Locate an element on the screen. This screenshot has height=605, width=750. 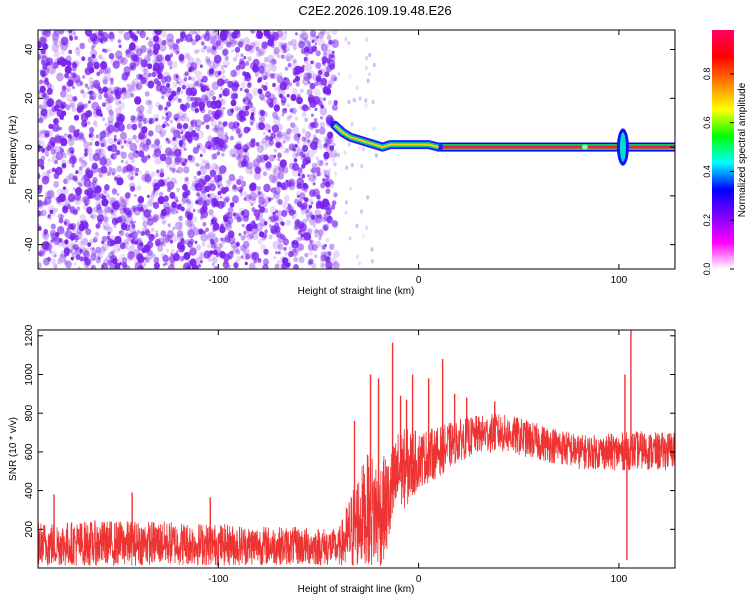
spectrogram-xtick-label: -100 is located at coordinates (218, 280).